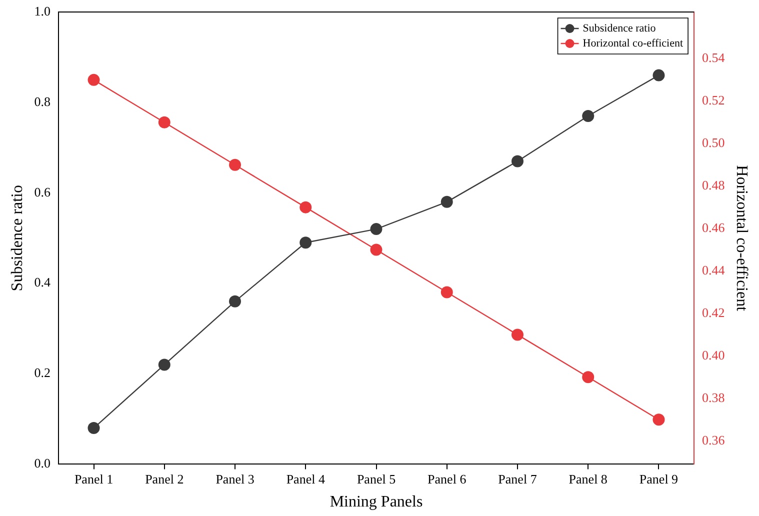 The height and width of the screenshot is (516, 759). Describe the element at coordinates (741, 238) in the screenshot. I see `y2-axis-title: Horizontal co-efficient` at that location.